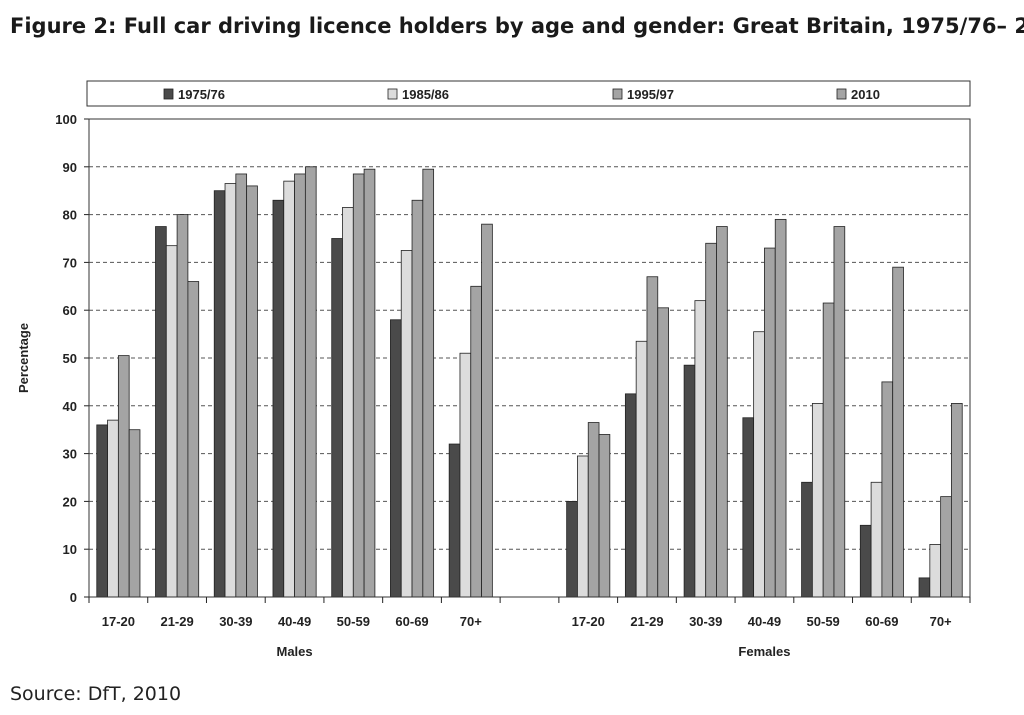 The image size is (1024, 715). I want to click on legend: 1975/76 1985/86 1995/97 2010, so click(528, 93).